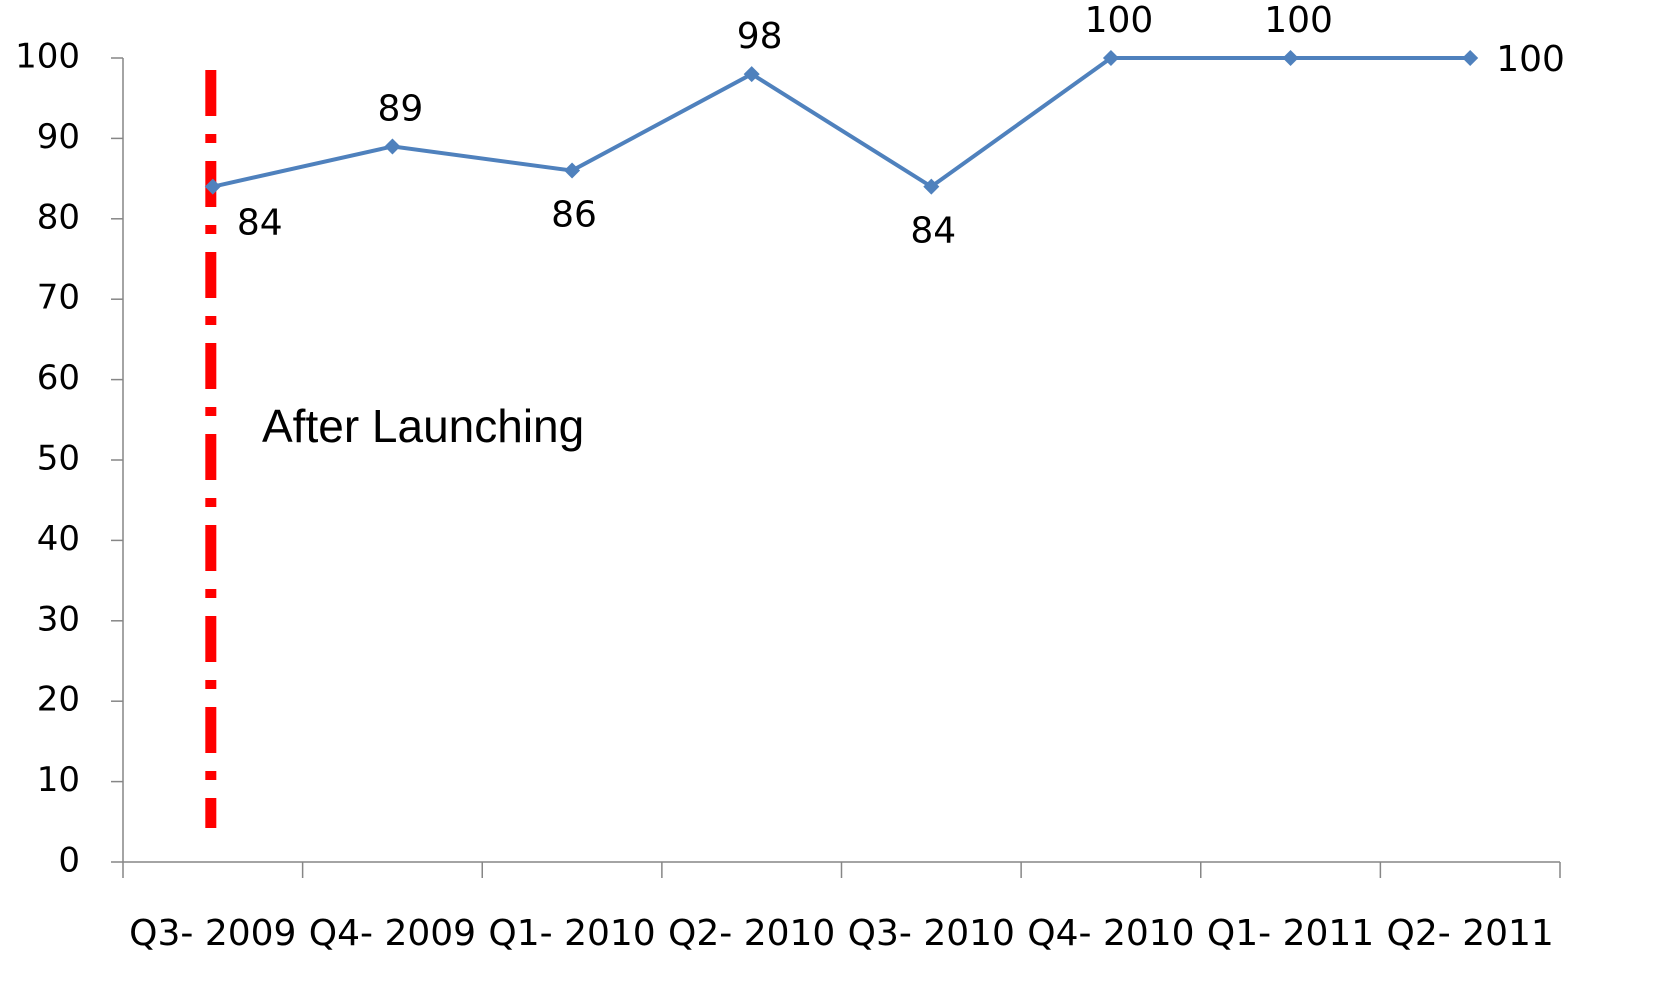  I want to click on line, so click(841, 123).